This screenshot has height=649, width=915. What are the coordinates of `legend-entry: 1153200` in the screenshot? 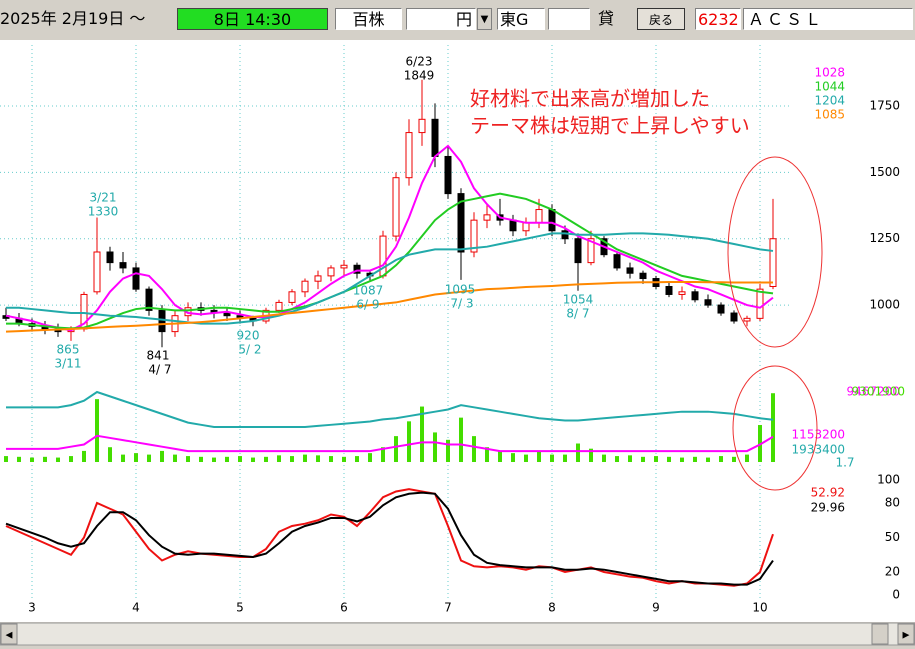 It's located at (818, 435).